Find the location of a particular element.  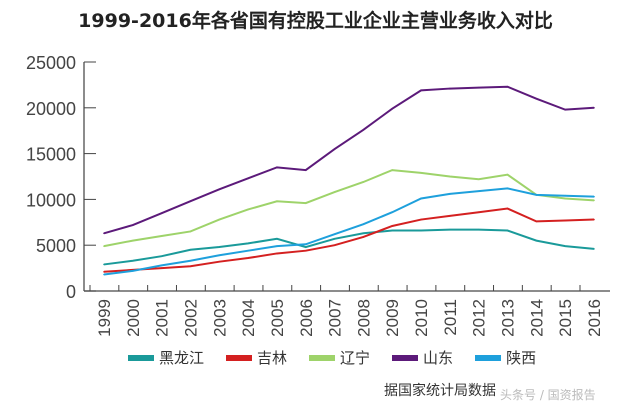

x-tick-label: 2012 is located at coordinates (479, 318).